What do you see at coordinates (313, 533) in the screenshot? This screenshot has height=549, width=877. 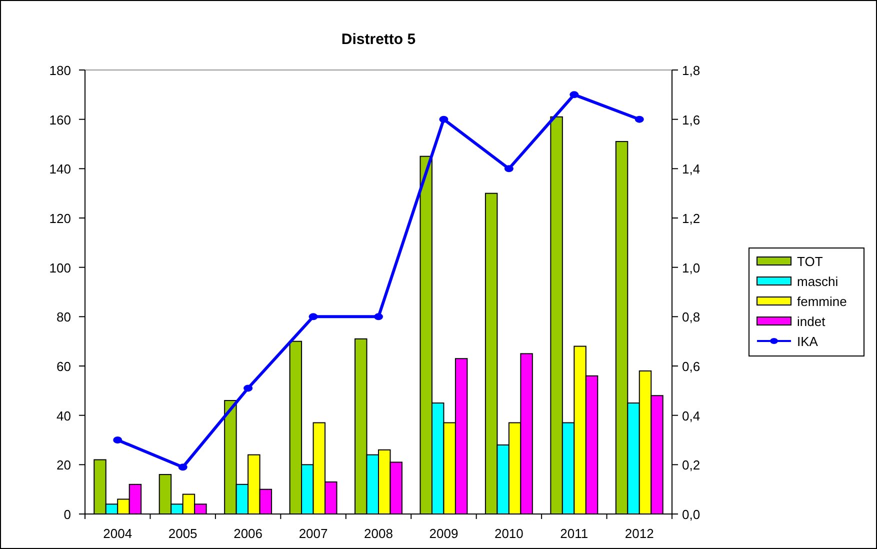 I see `x-tick-label: 2007` at bounding box center [313, 533].